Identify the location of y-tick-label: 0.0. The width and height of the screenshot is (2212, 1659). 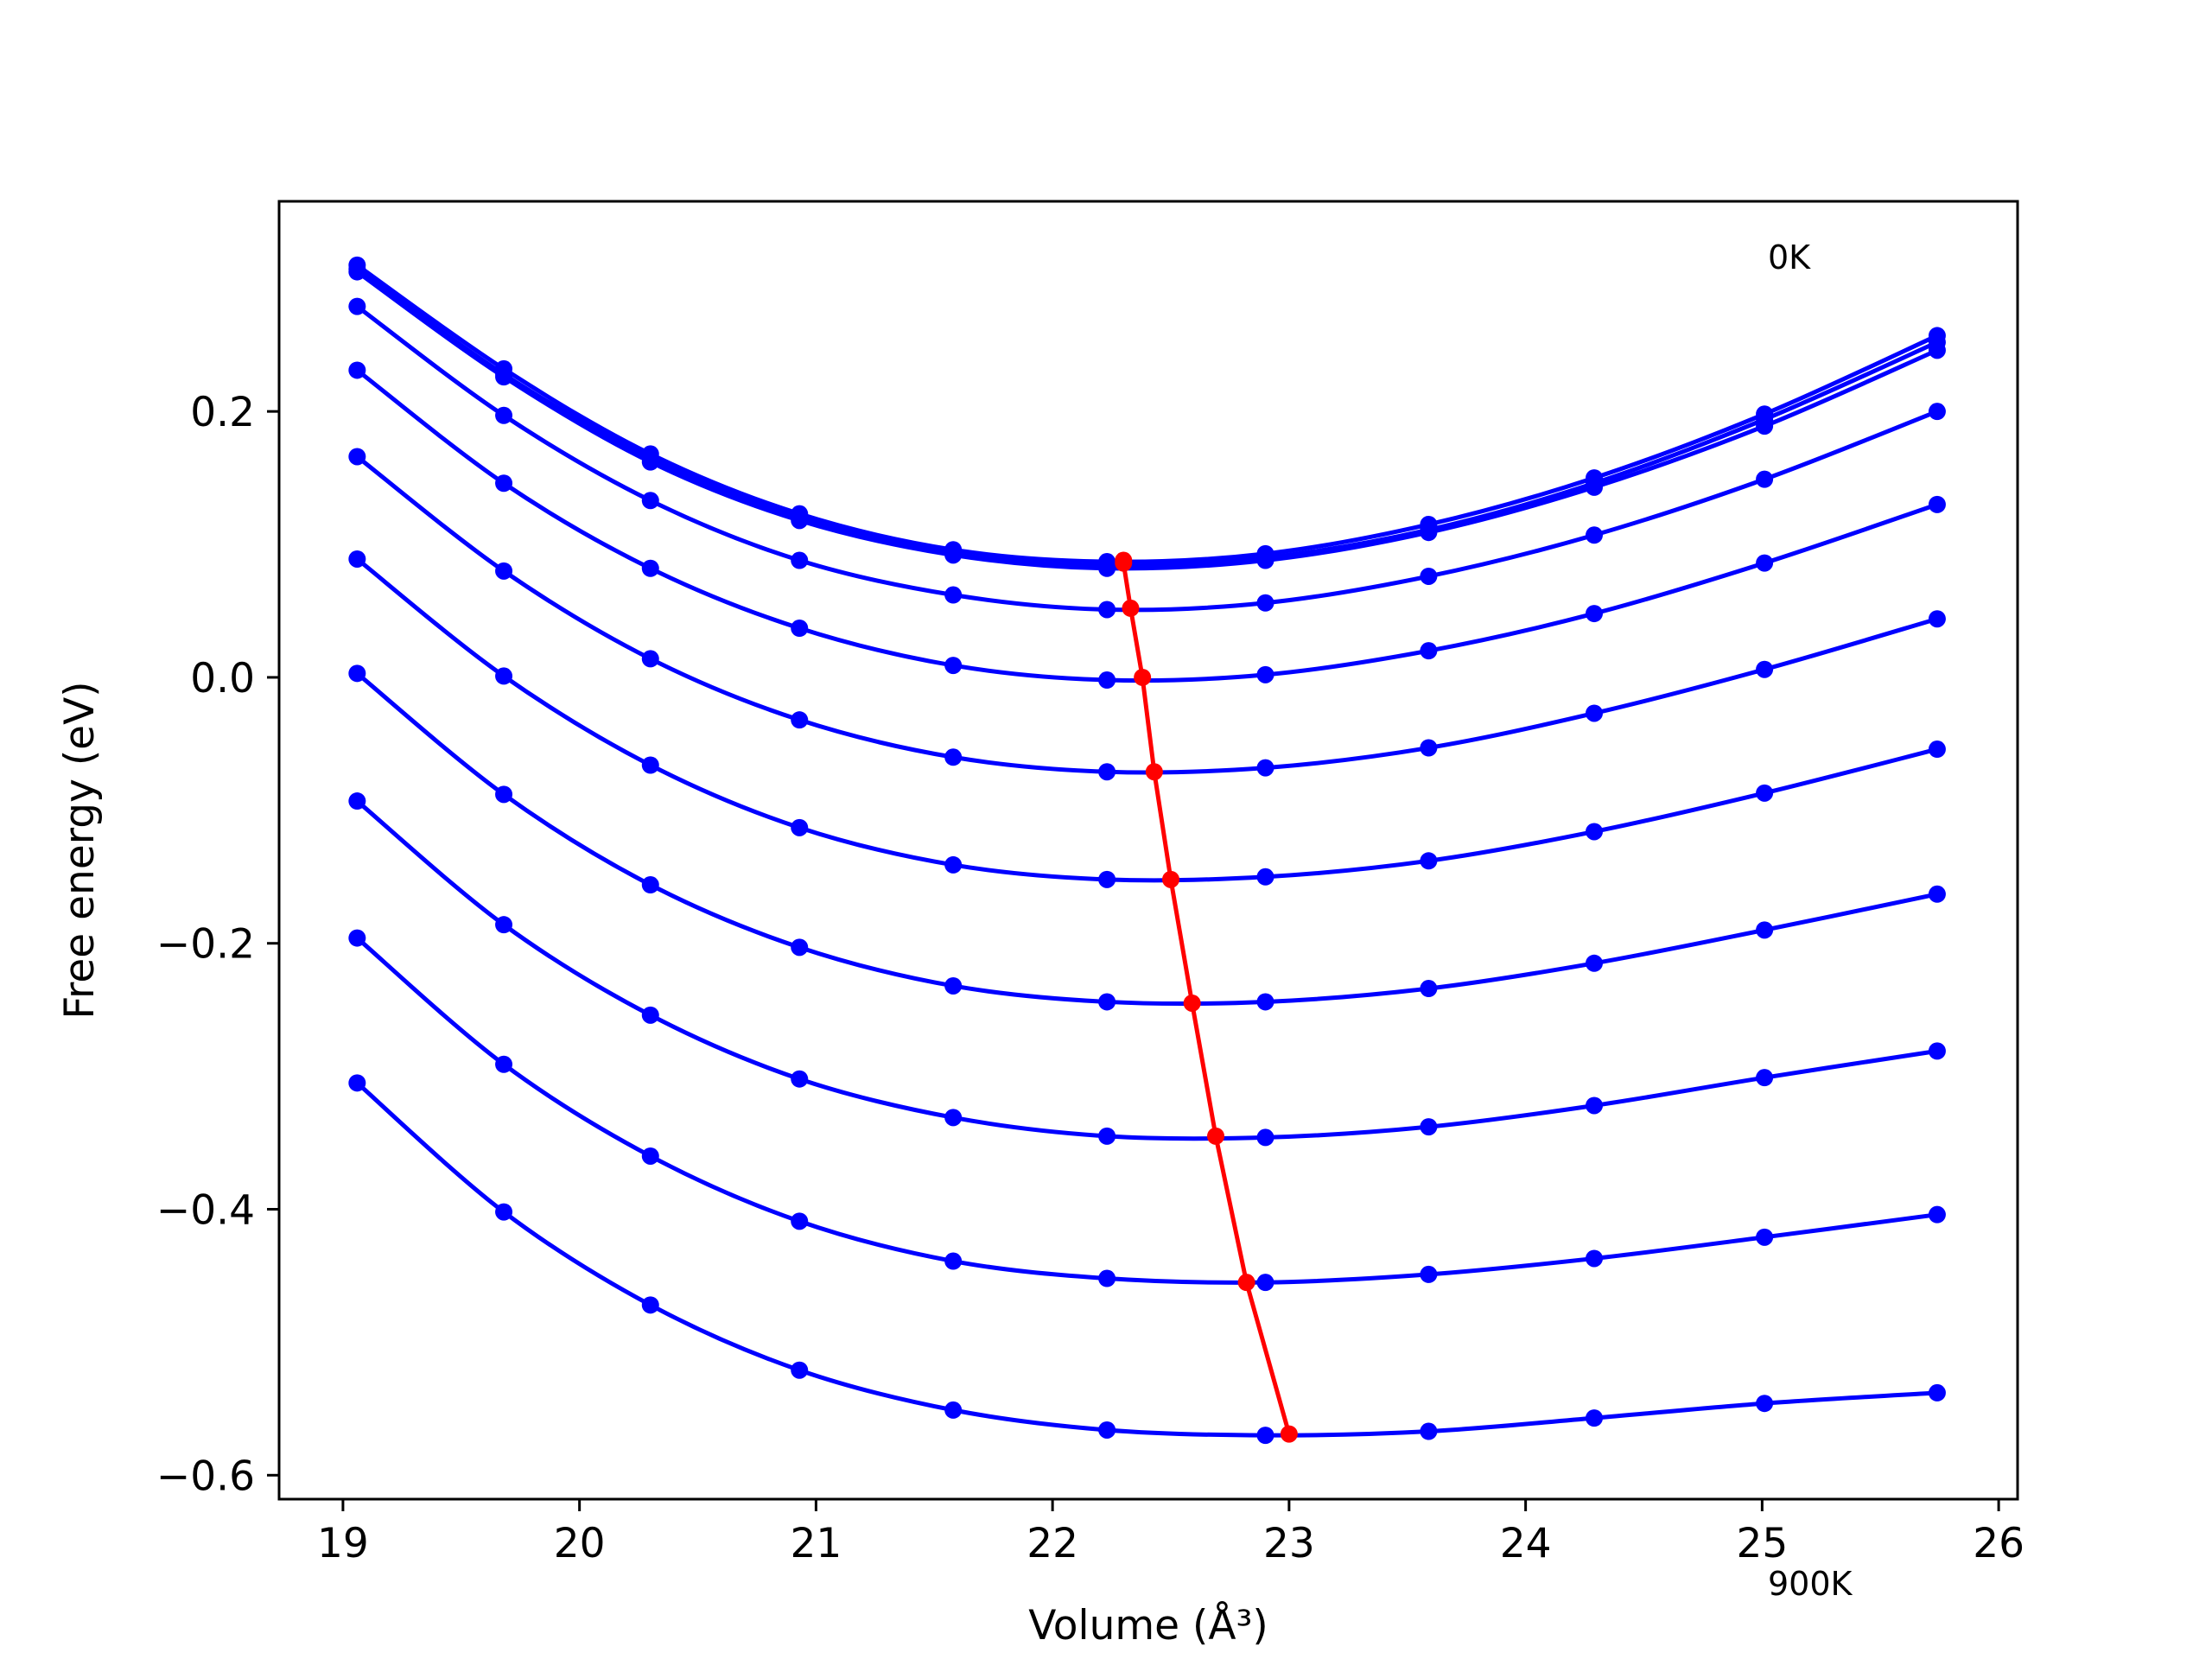
(222, 678).